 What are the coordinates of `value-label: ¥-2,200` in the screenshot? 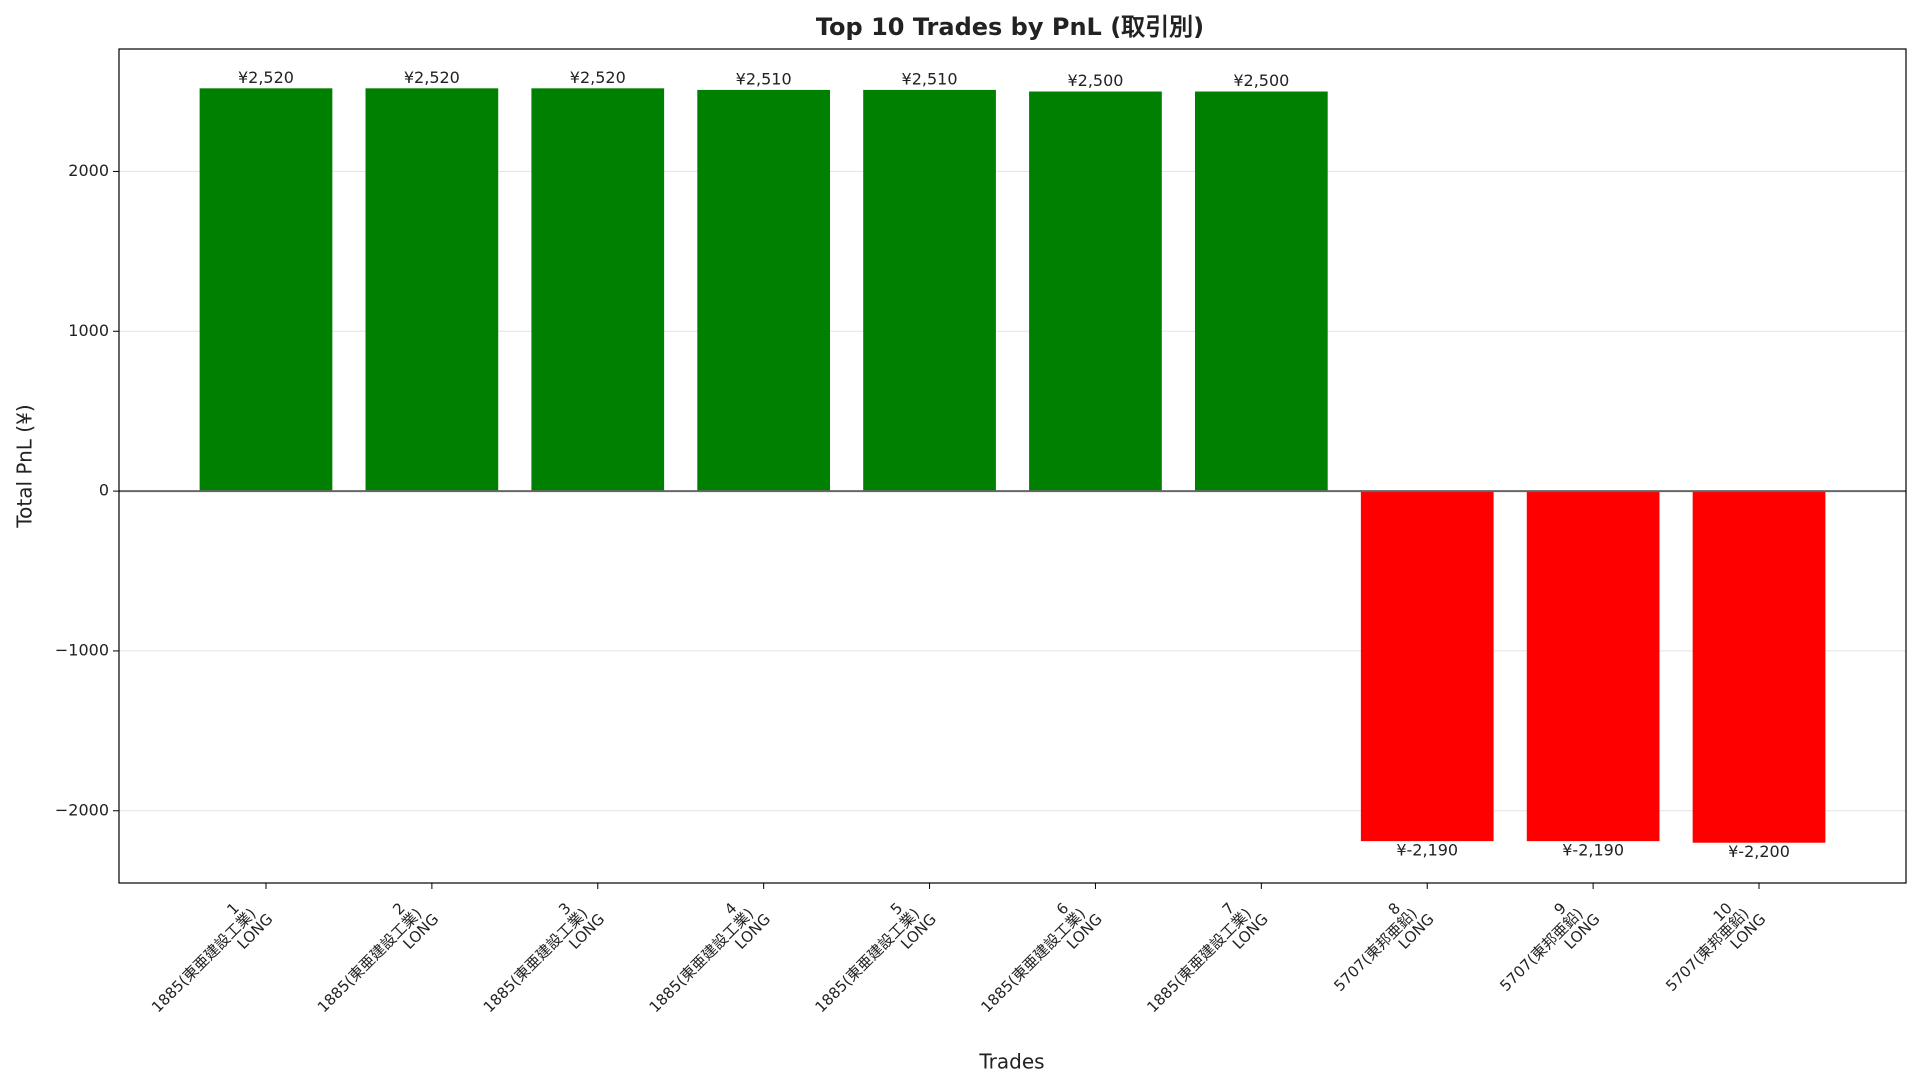 It's located at (1759, 851).